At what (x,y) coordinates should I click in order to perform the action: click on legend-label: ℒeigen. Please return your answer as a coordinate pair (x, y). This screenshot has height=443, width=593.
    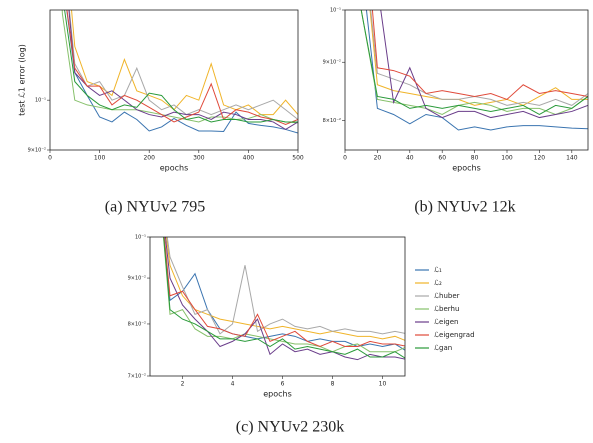
    Looking at the image, I should click on (446, 322).